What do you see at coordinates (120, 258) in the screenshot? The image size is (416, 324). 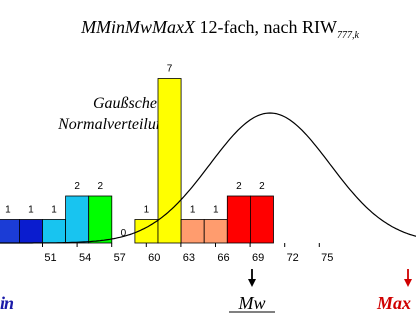 I see `x-tick-label-57: 57` at bounding box center [120, 258].